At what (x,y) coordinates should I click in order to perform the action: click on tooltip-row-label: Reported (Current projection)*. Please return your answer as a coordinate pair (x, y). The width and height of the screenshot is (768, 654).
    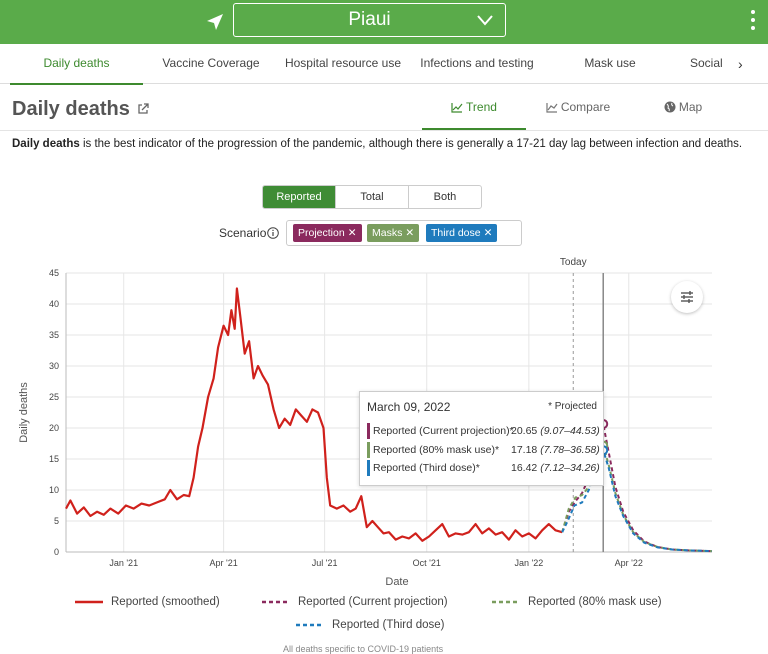
    Looking at the image, I should click on (443, 431).